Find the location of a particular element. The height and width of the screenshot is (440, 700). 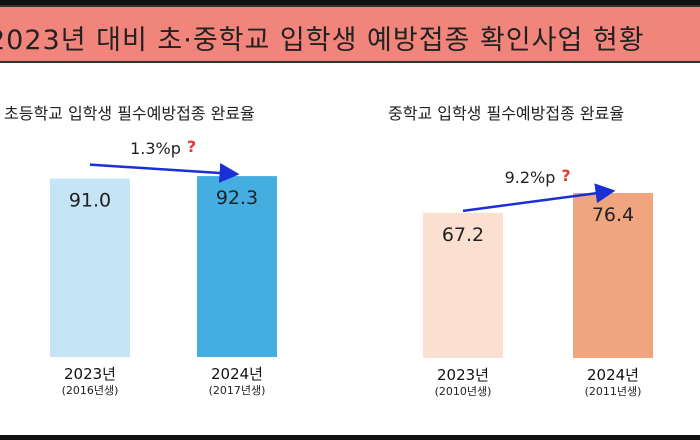

change-label: 9.2%p is located at coordinates (530, 177).